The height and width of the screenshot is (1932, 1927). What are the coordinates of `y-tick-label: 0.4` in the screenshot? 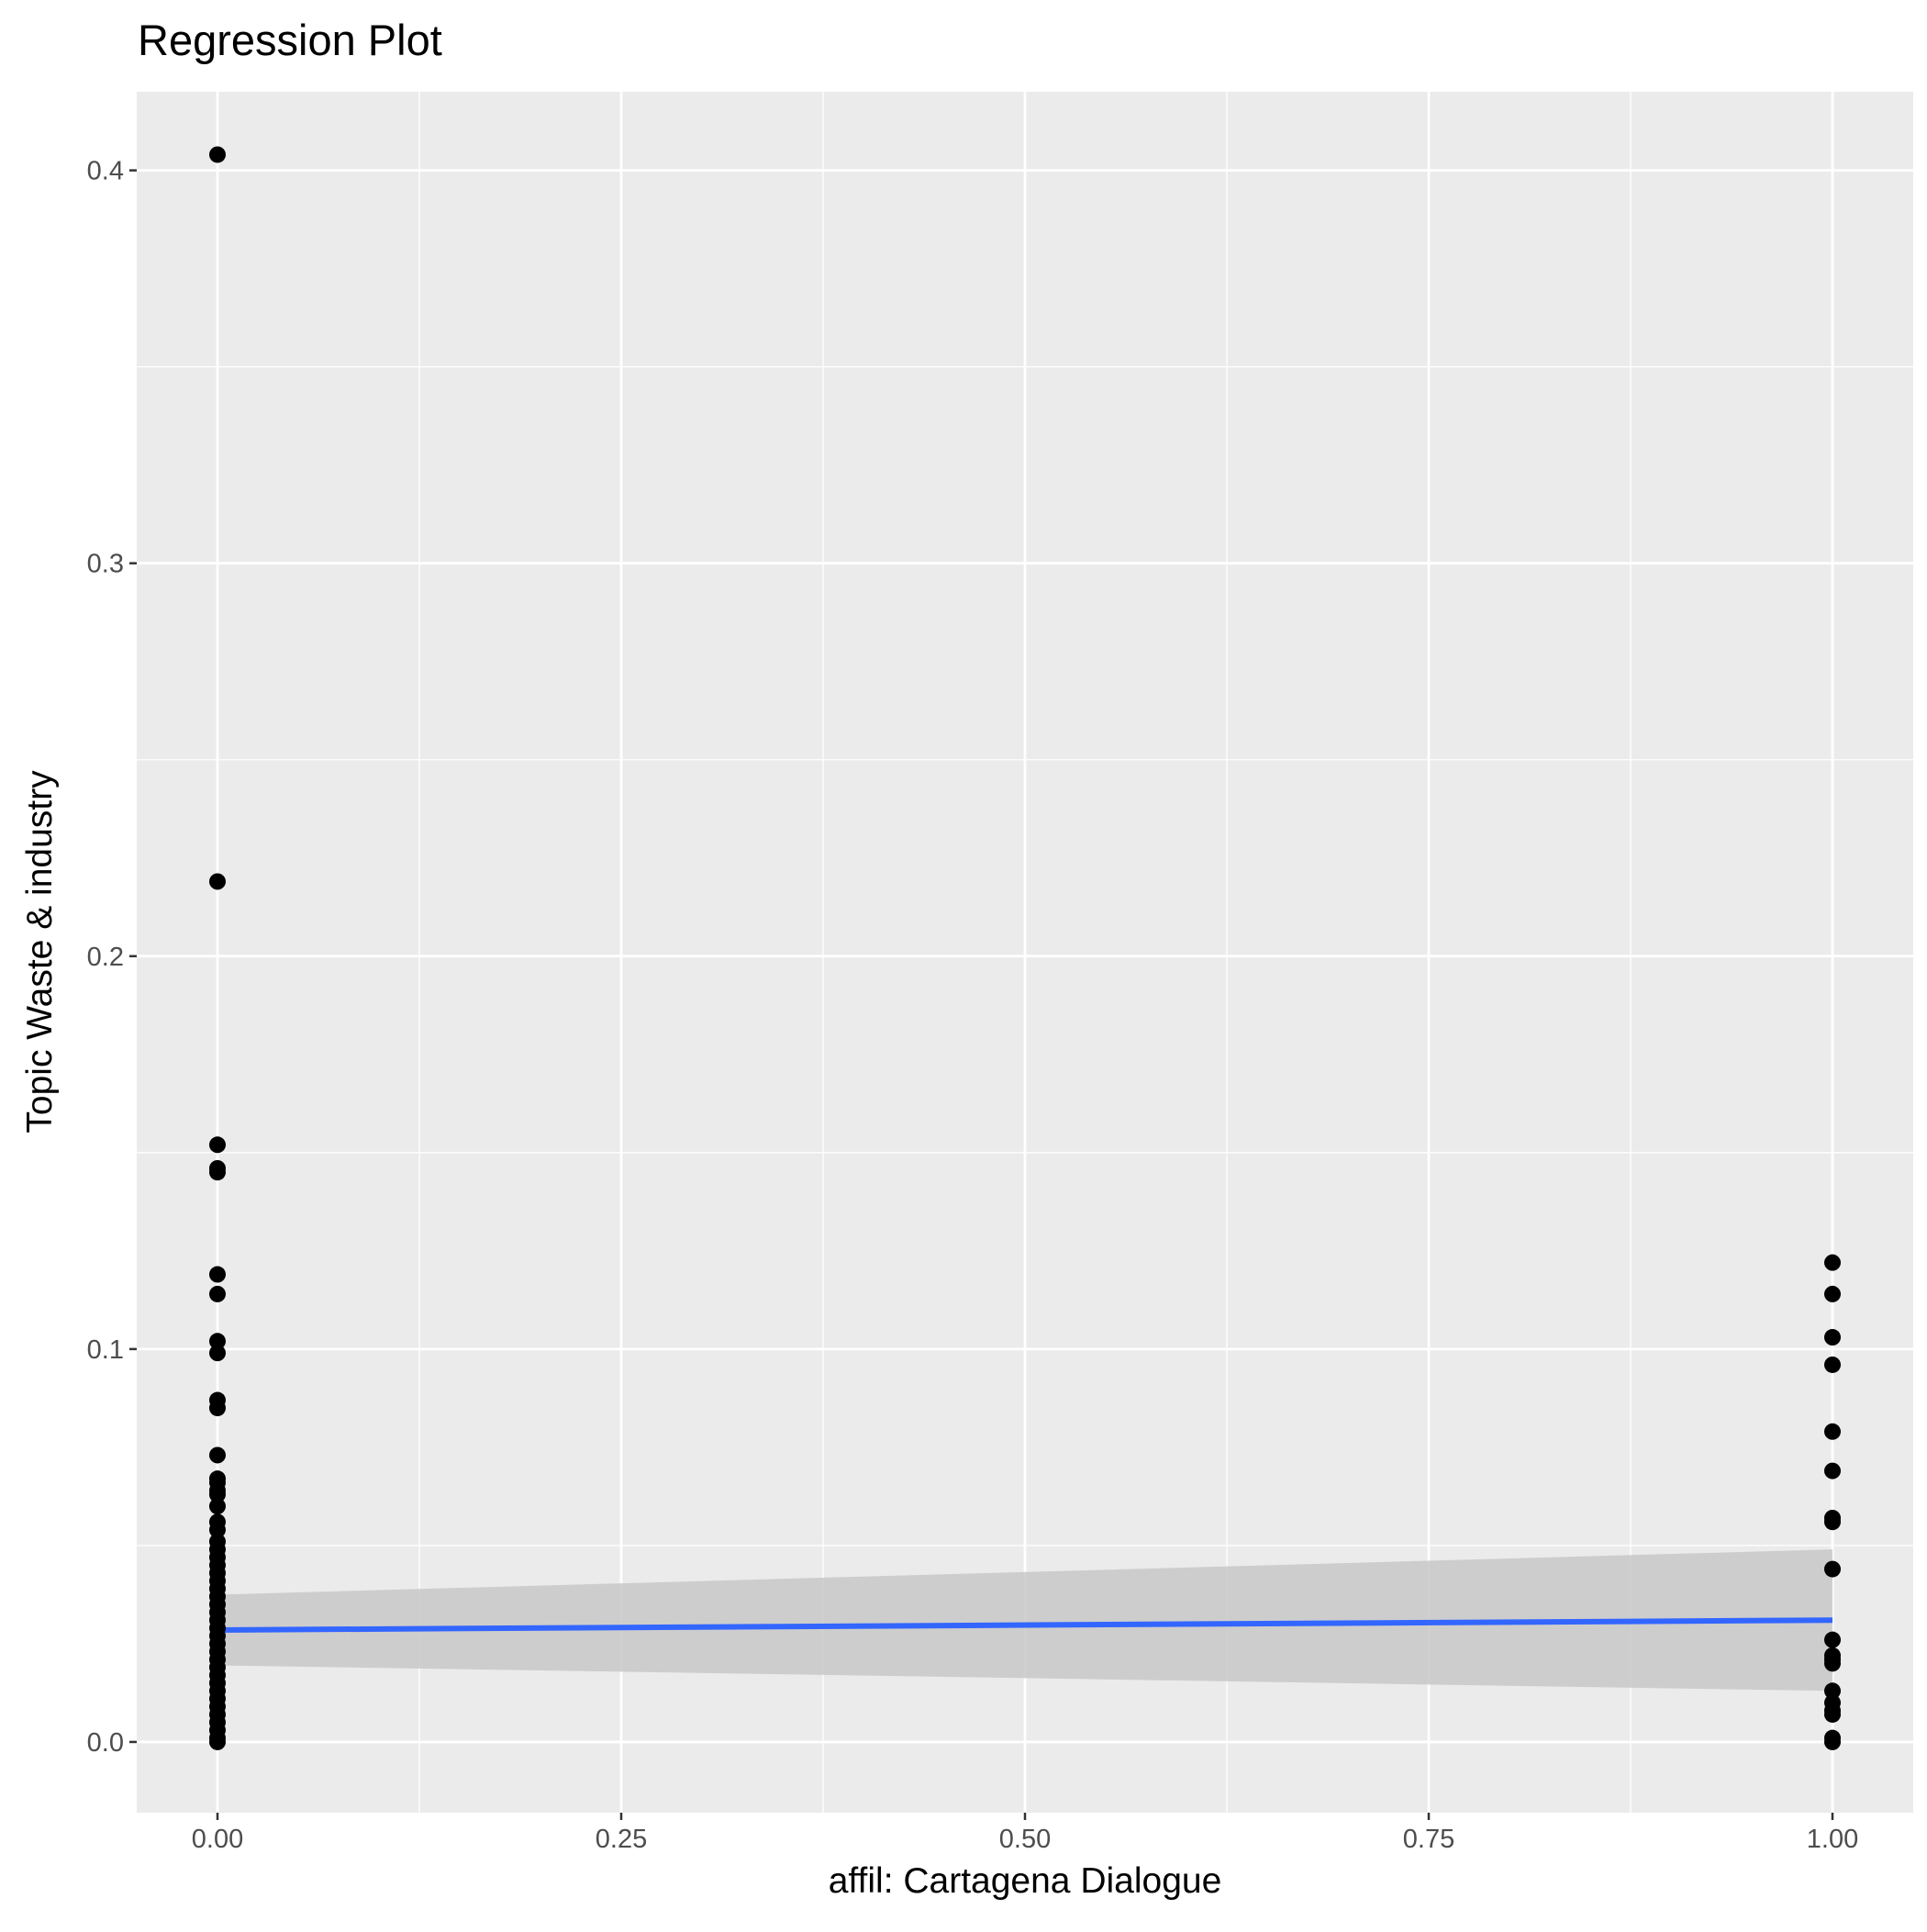 It's located at (105, 171).